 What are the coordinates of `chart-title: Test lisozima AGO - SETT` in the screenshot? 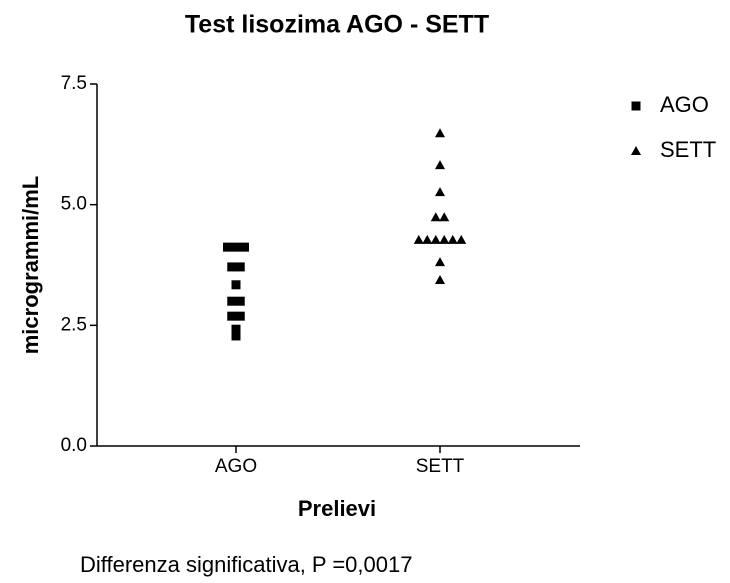 It's located at (337, 25).